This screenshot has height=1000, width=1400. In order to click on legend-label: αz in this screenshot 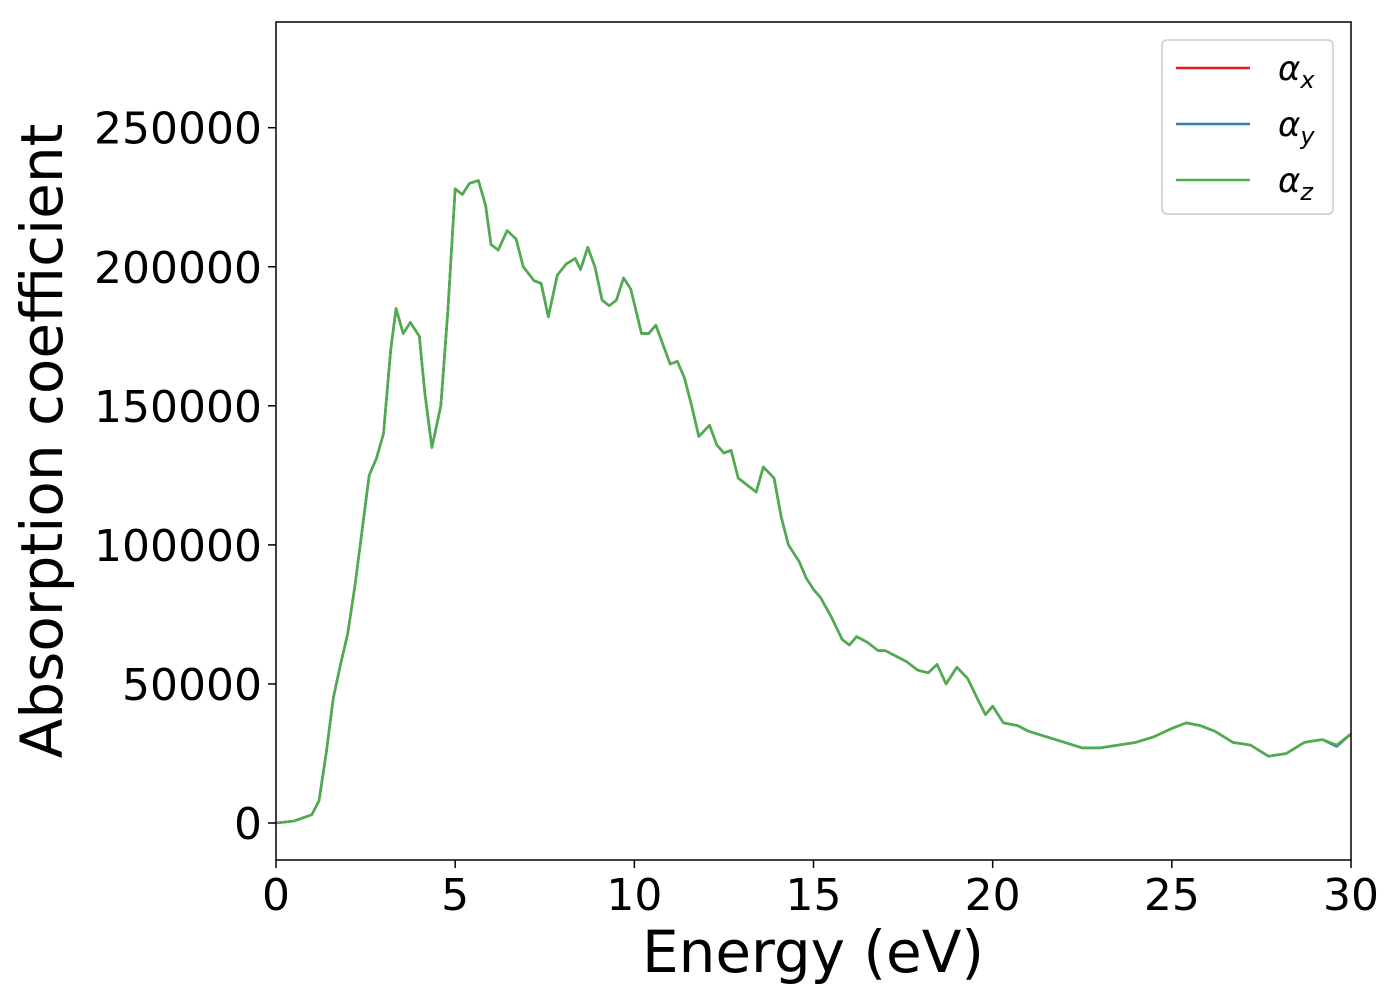, I will do `click(1296, 183)`.